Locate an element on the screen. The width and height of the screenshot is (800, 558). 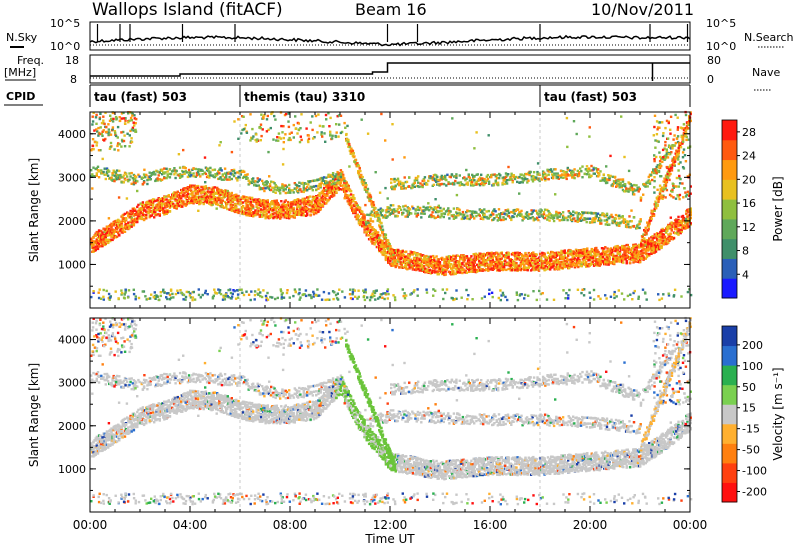
nave-label: Nave is located at coordinates (766, 72).